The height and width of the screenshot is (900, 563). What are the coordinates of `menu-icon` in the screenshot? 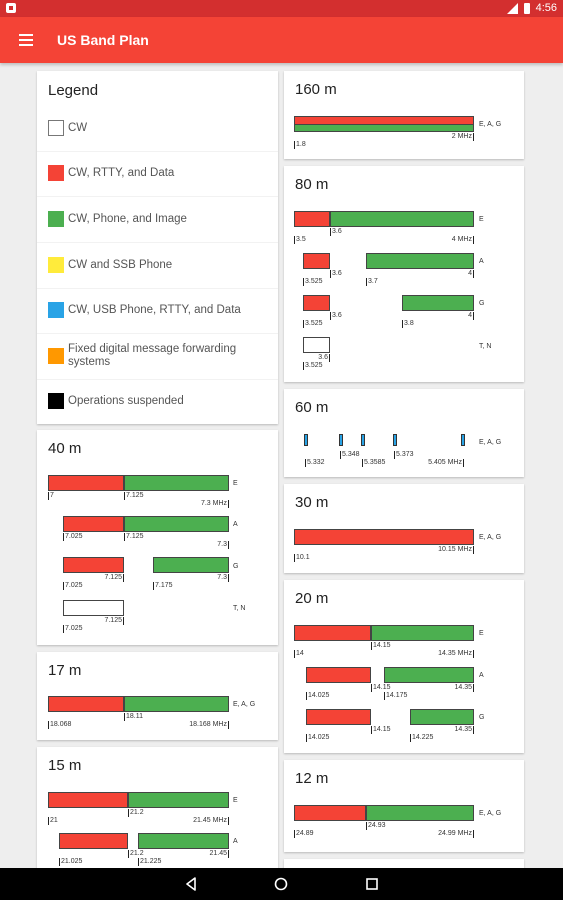 It's located at (26, 40).